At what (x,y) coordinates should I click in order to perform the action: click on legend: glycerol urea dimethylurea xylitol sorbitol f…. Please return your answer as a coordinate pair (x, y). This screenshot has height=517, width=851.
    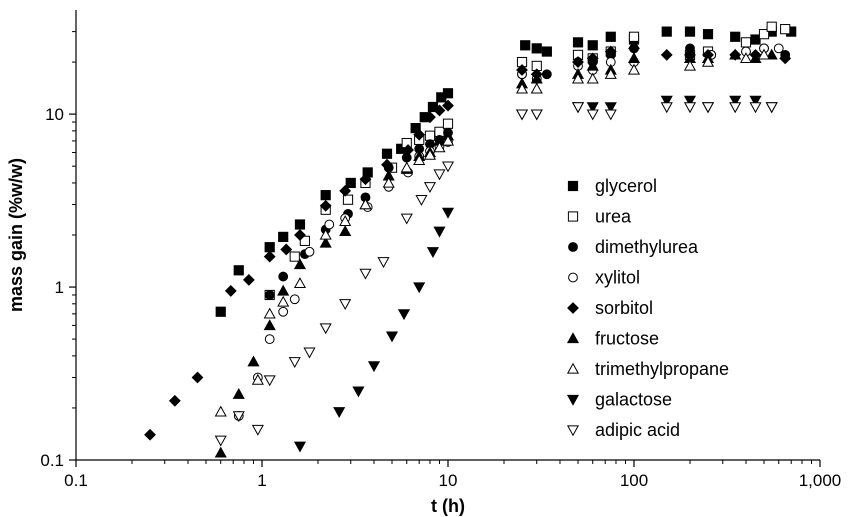
    Looking at the image, I should click on (647, 308).